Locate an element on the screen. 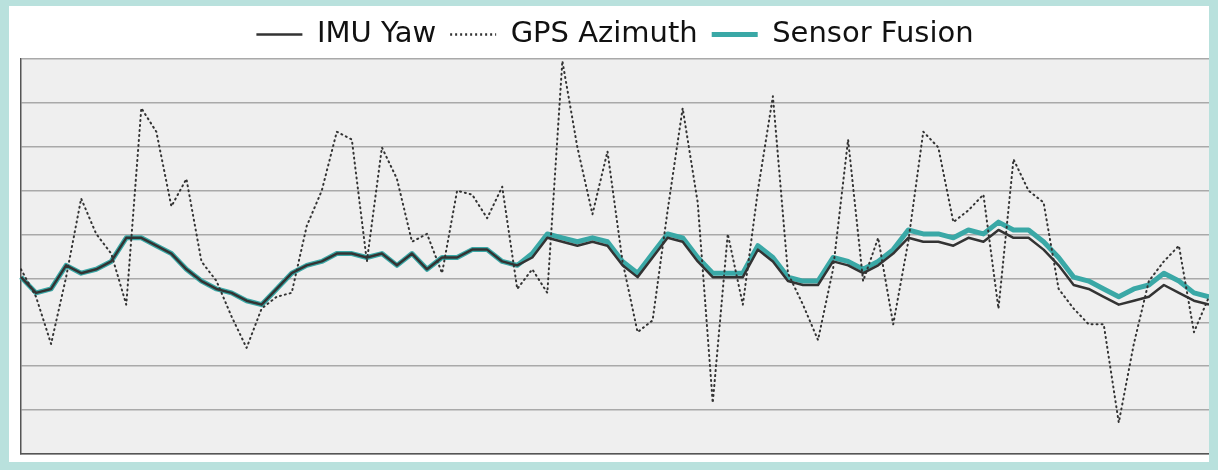  legend-label: GPS Azimuth is located at coordinates (604, 32).